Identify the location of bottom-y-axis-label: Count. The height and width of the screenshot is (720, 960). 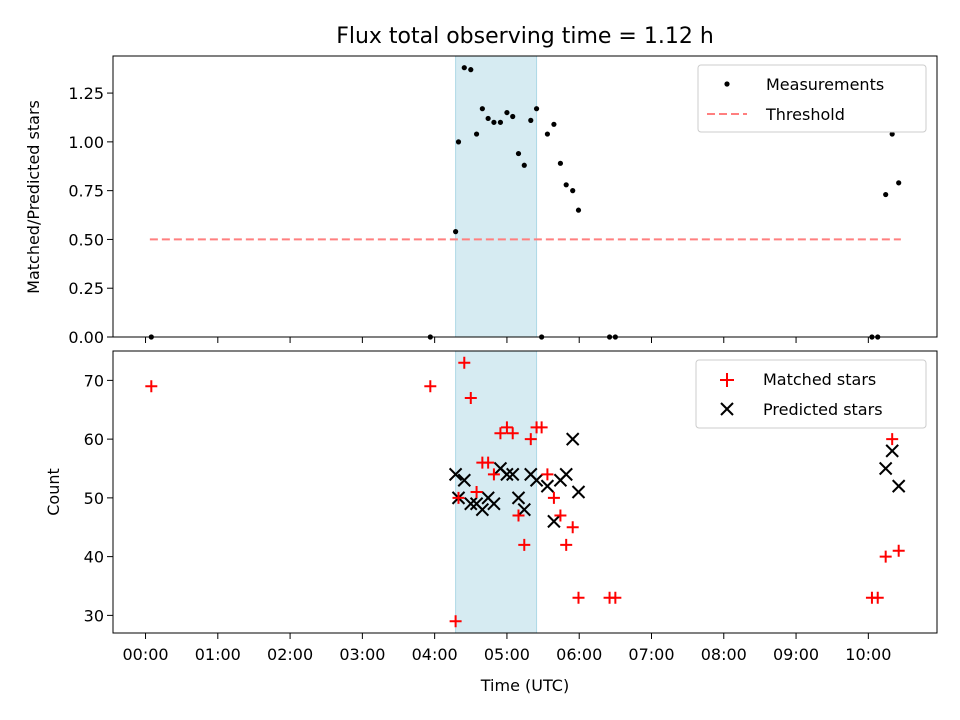
(53, 492).